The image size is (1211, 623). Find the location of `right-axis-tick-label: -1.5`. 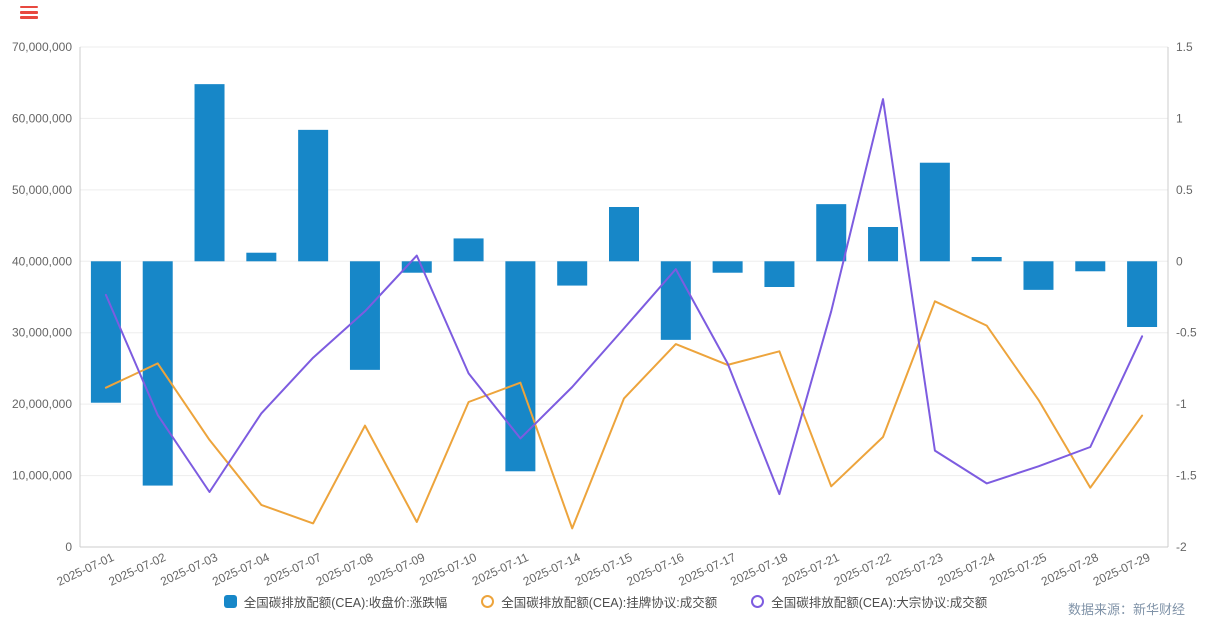

right-axis-tick-label: -1.5 is located at coordinates (1186, 476).